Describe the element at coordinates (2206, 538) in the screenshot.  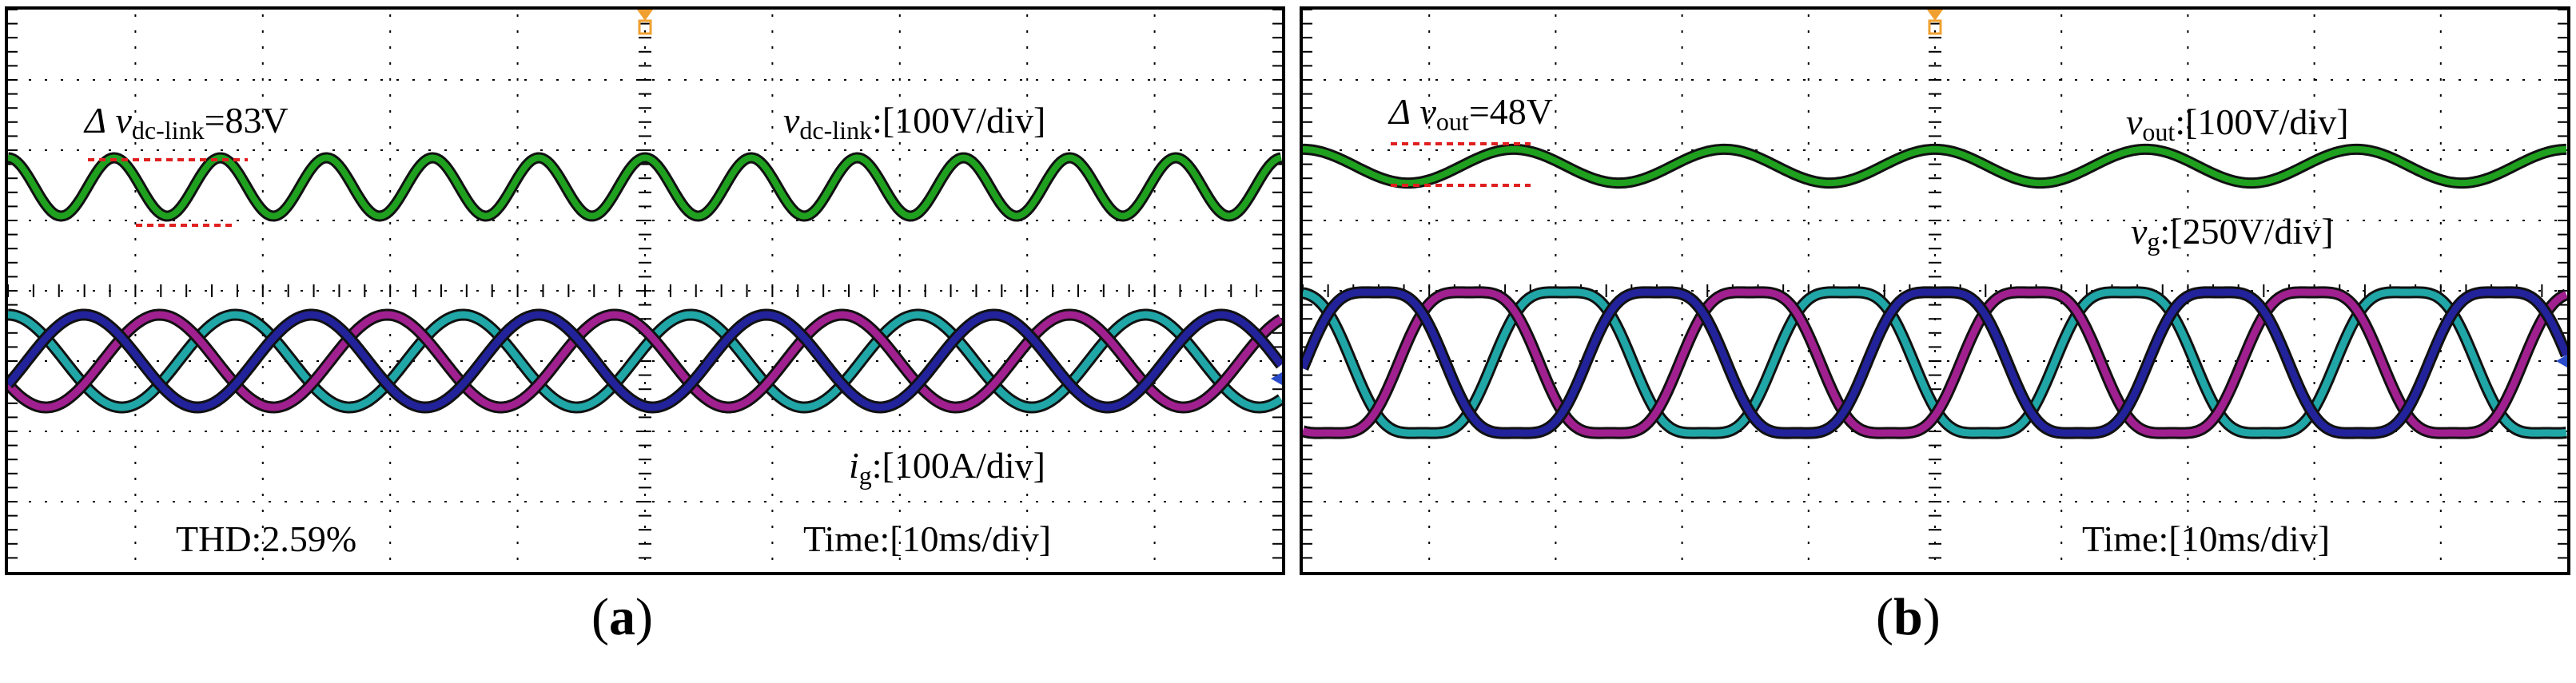
I see `time-scale-label-b: Time:[10ms/div]` at that location.